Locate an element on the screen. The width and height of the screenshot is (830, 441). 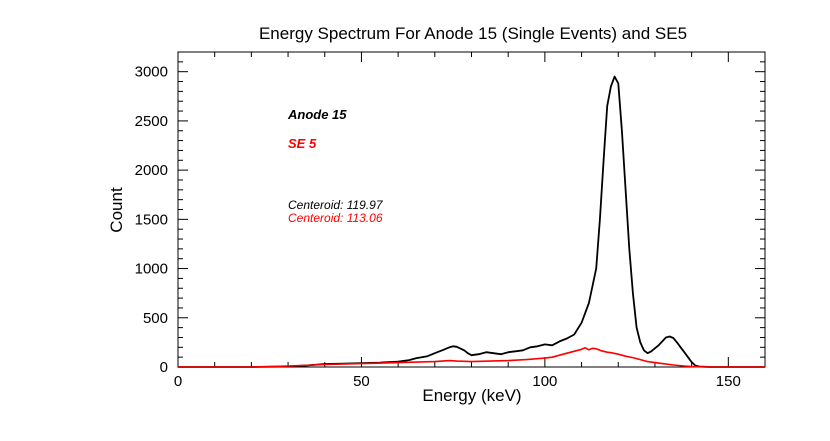
x-tick-label: 0 is located at coordinates (178, 381).